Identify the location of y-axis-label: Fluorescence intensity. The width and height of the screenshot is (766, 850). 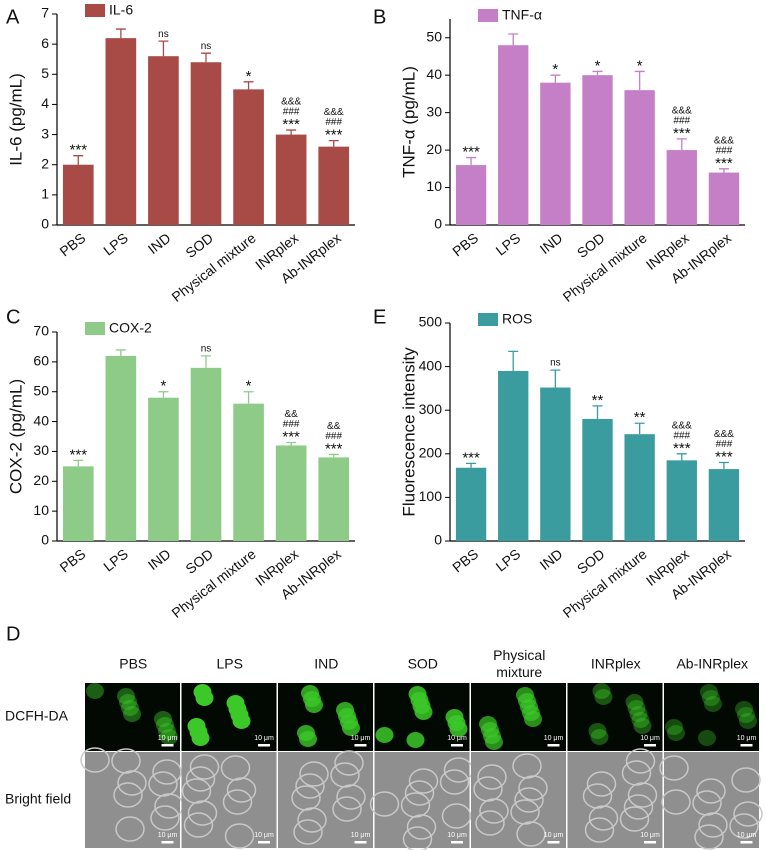
(408, 432).